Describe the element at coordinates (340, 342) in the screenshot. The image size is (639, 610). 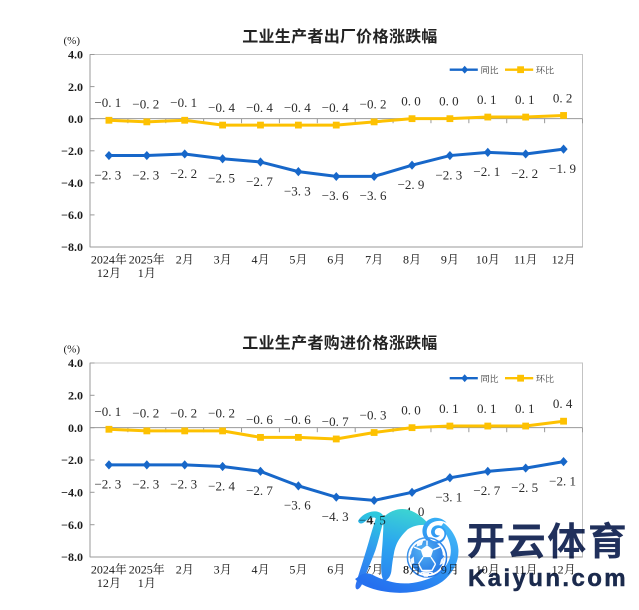
I see `svg-text: 工业生产者购进价格涨跌幅` at that location.